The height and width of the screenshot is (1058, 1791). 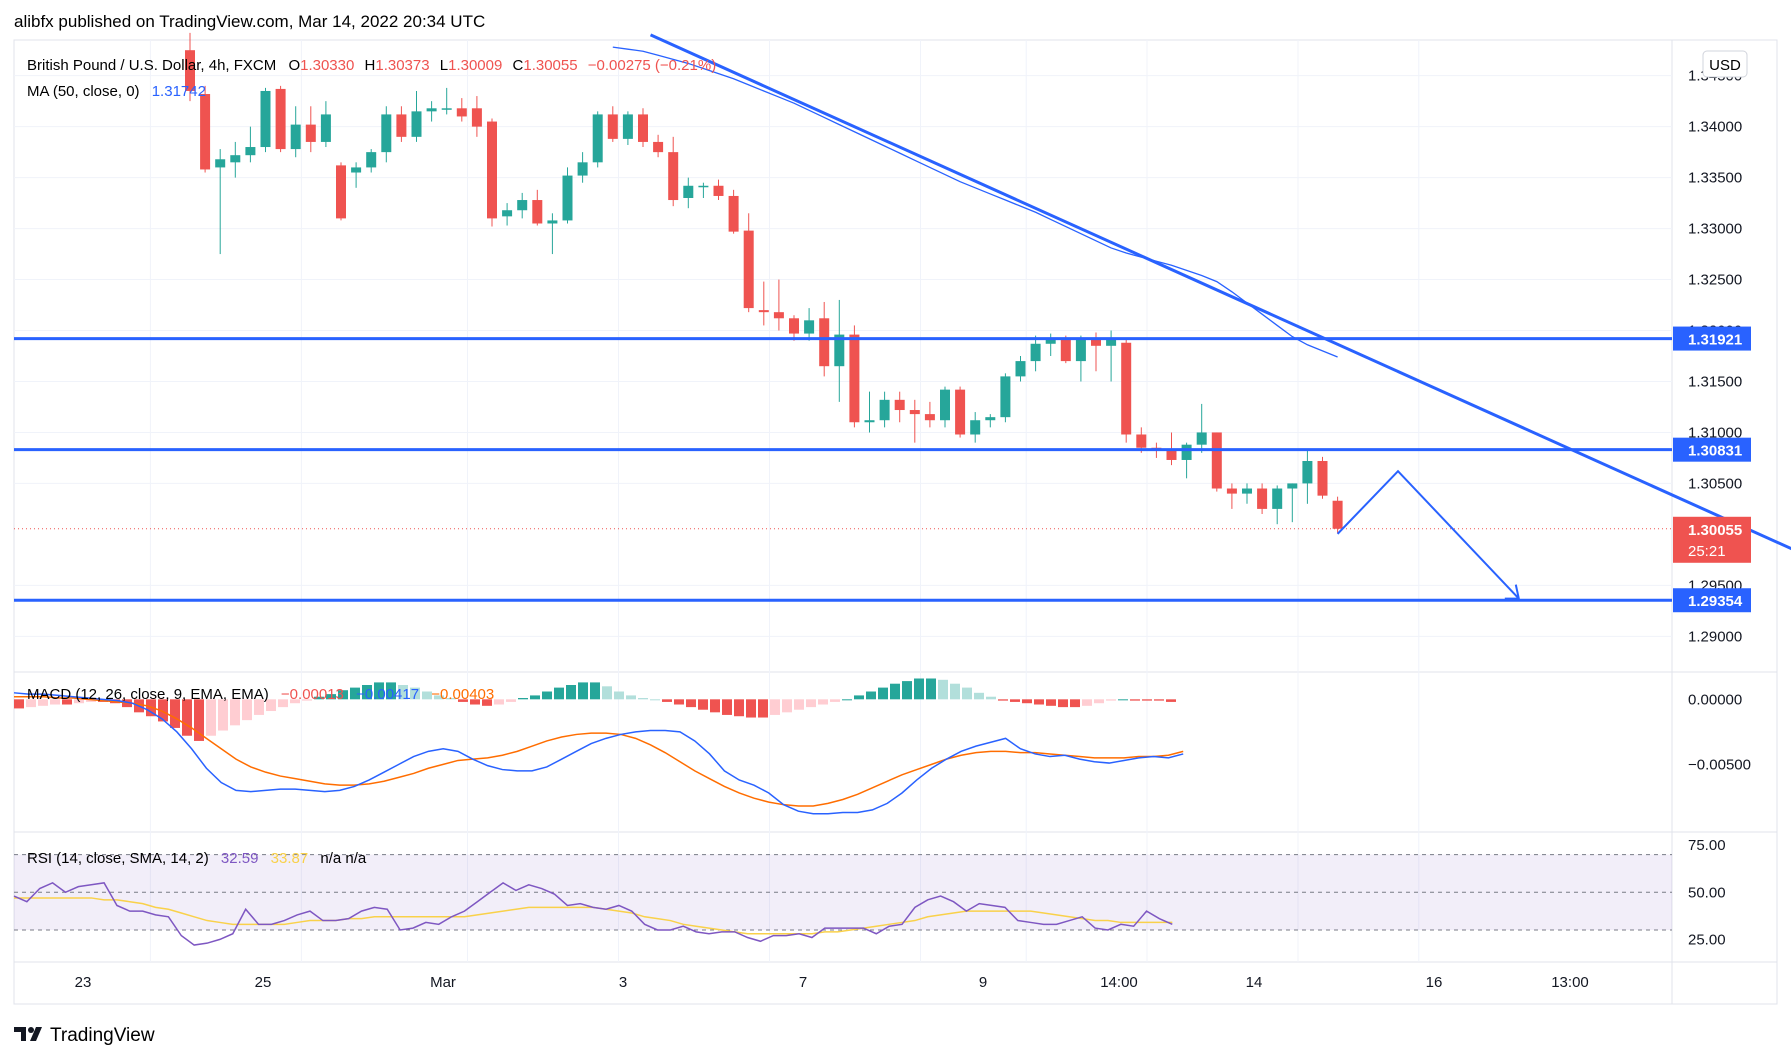 I want to click on rsi-line, so click(x=593, y=913).